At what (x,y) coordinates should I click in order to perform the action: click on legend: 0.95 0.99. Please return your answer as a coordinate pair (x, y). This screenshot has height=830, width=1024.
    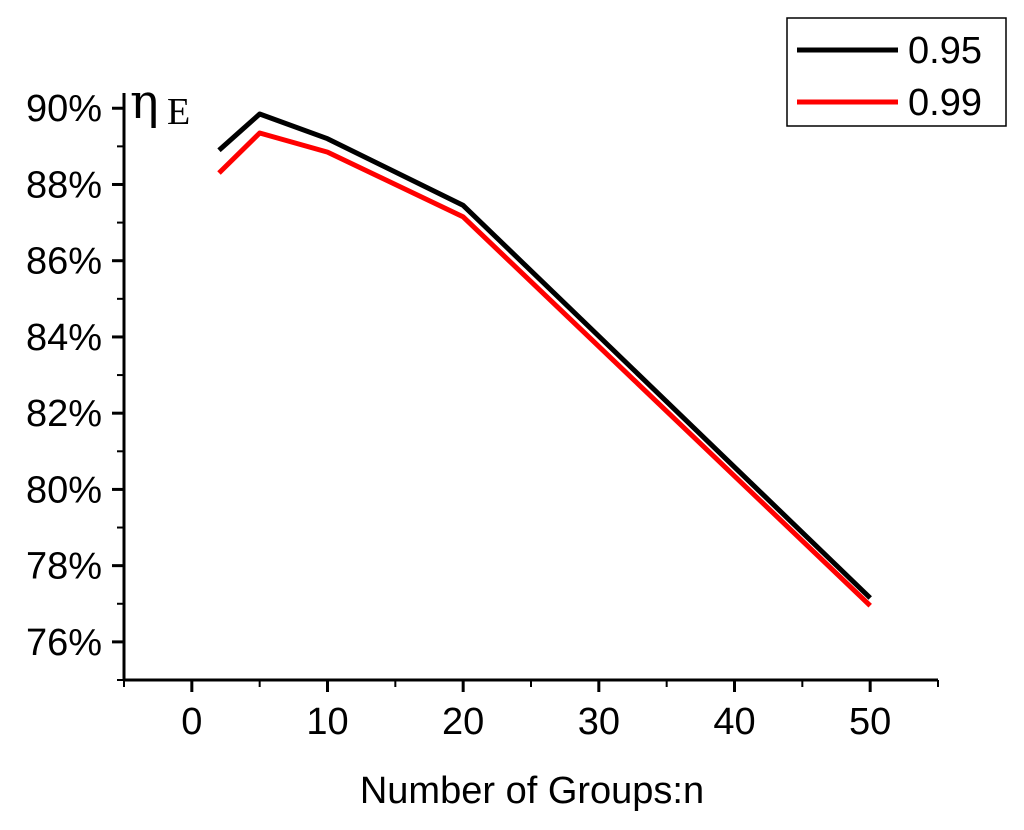
    Looking at the image, I should click on (896, 72).